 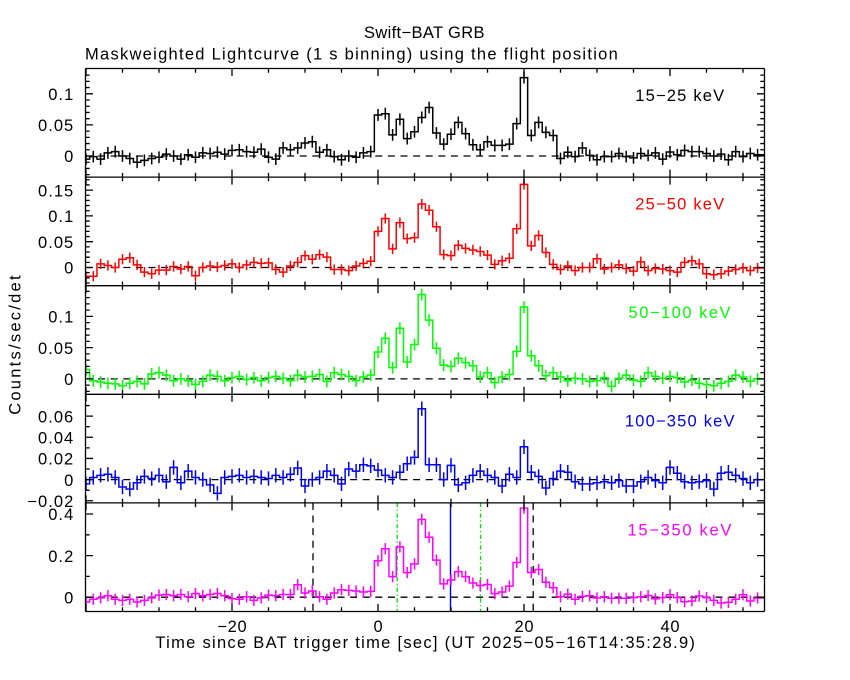 What do you see at coordinates (680, 422) in the screenshot?
I see `svg-text: 100−350 keV` at bounding box center [680, 422].